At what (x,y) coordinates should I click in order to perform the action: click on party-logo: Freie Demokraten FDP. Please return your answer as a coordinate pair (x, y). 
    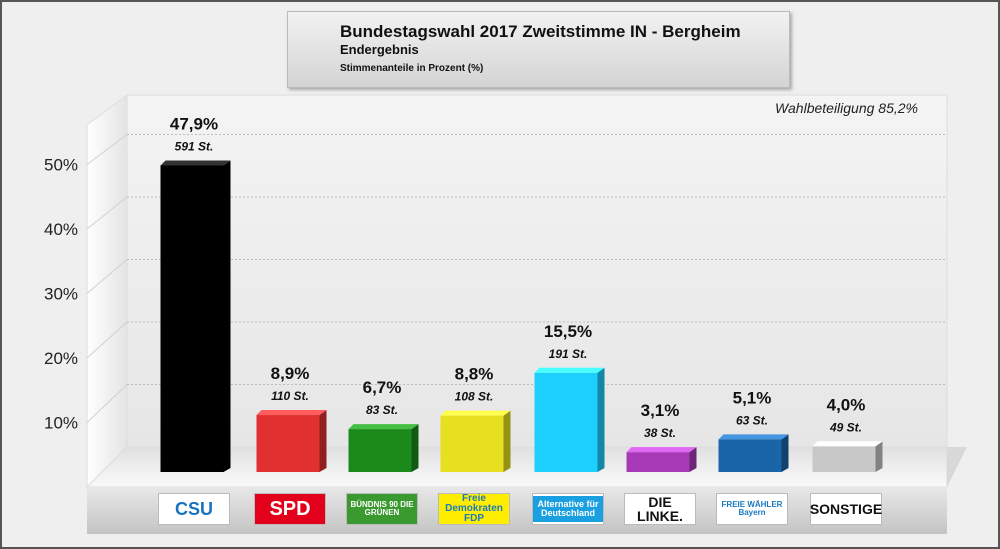
    Looking at the image, I should click on (474, 509).